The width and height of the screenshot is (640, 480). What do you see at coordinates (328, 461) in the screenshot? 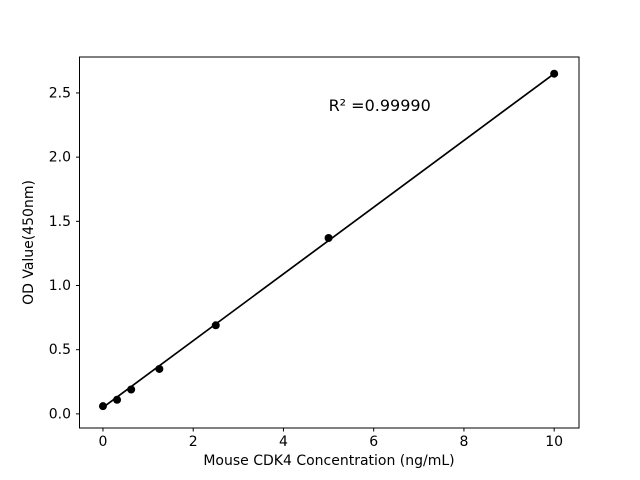
I see `x-axis-label: Mouse CDK4 Concentration (ng/mL)` at bounding box center [328, 461].